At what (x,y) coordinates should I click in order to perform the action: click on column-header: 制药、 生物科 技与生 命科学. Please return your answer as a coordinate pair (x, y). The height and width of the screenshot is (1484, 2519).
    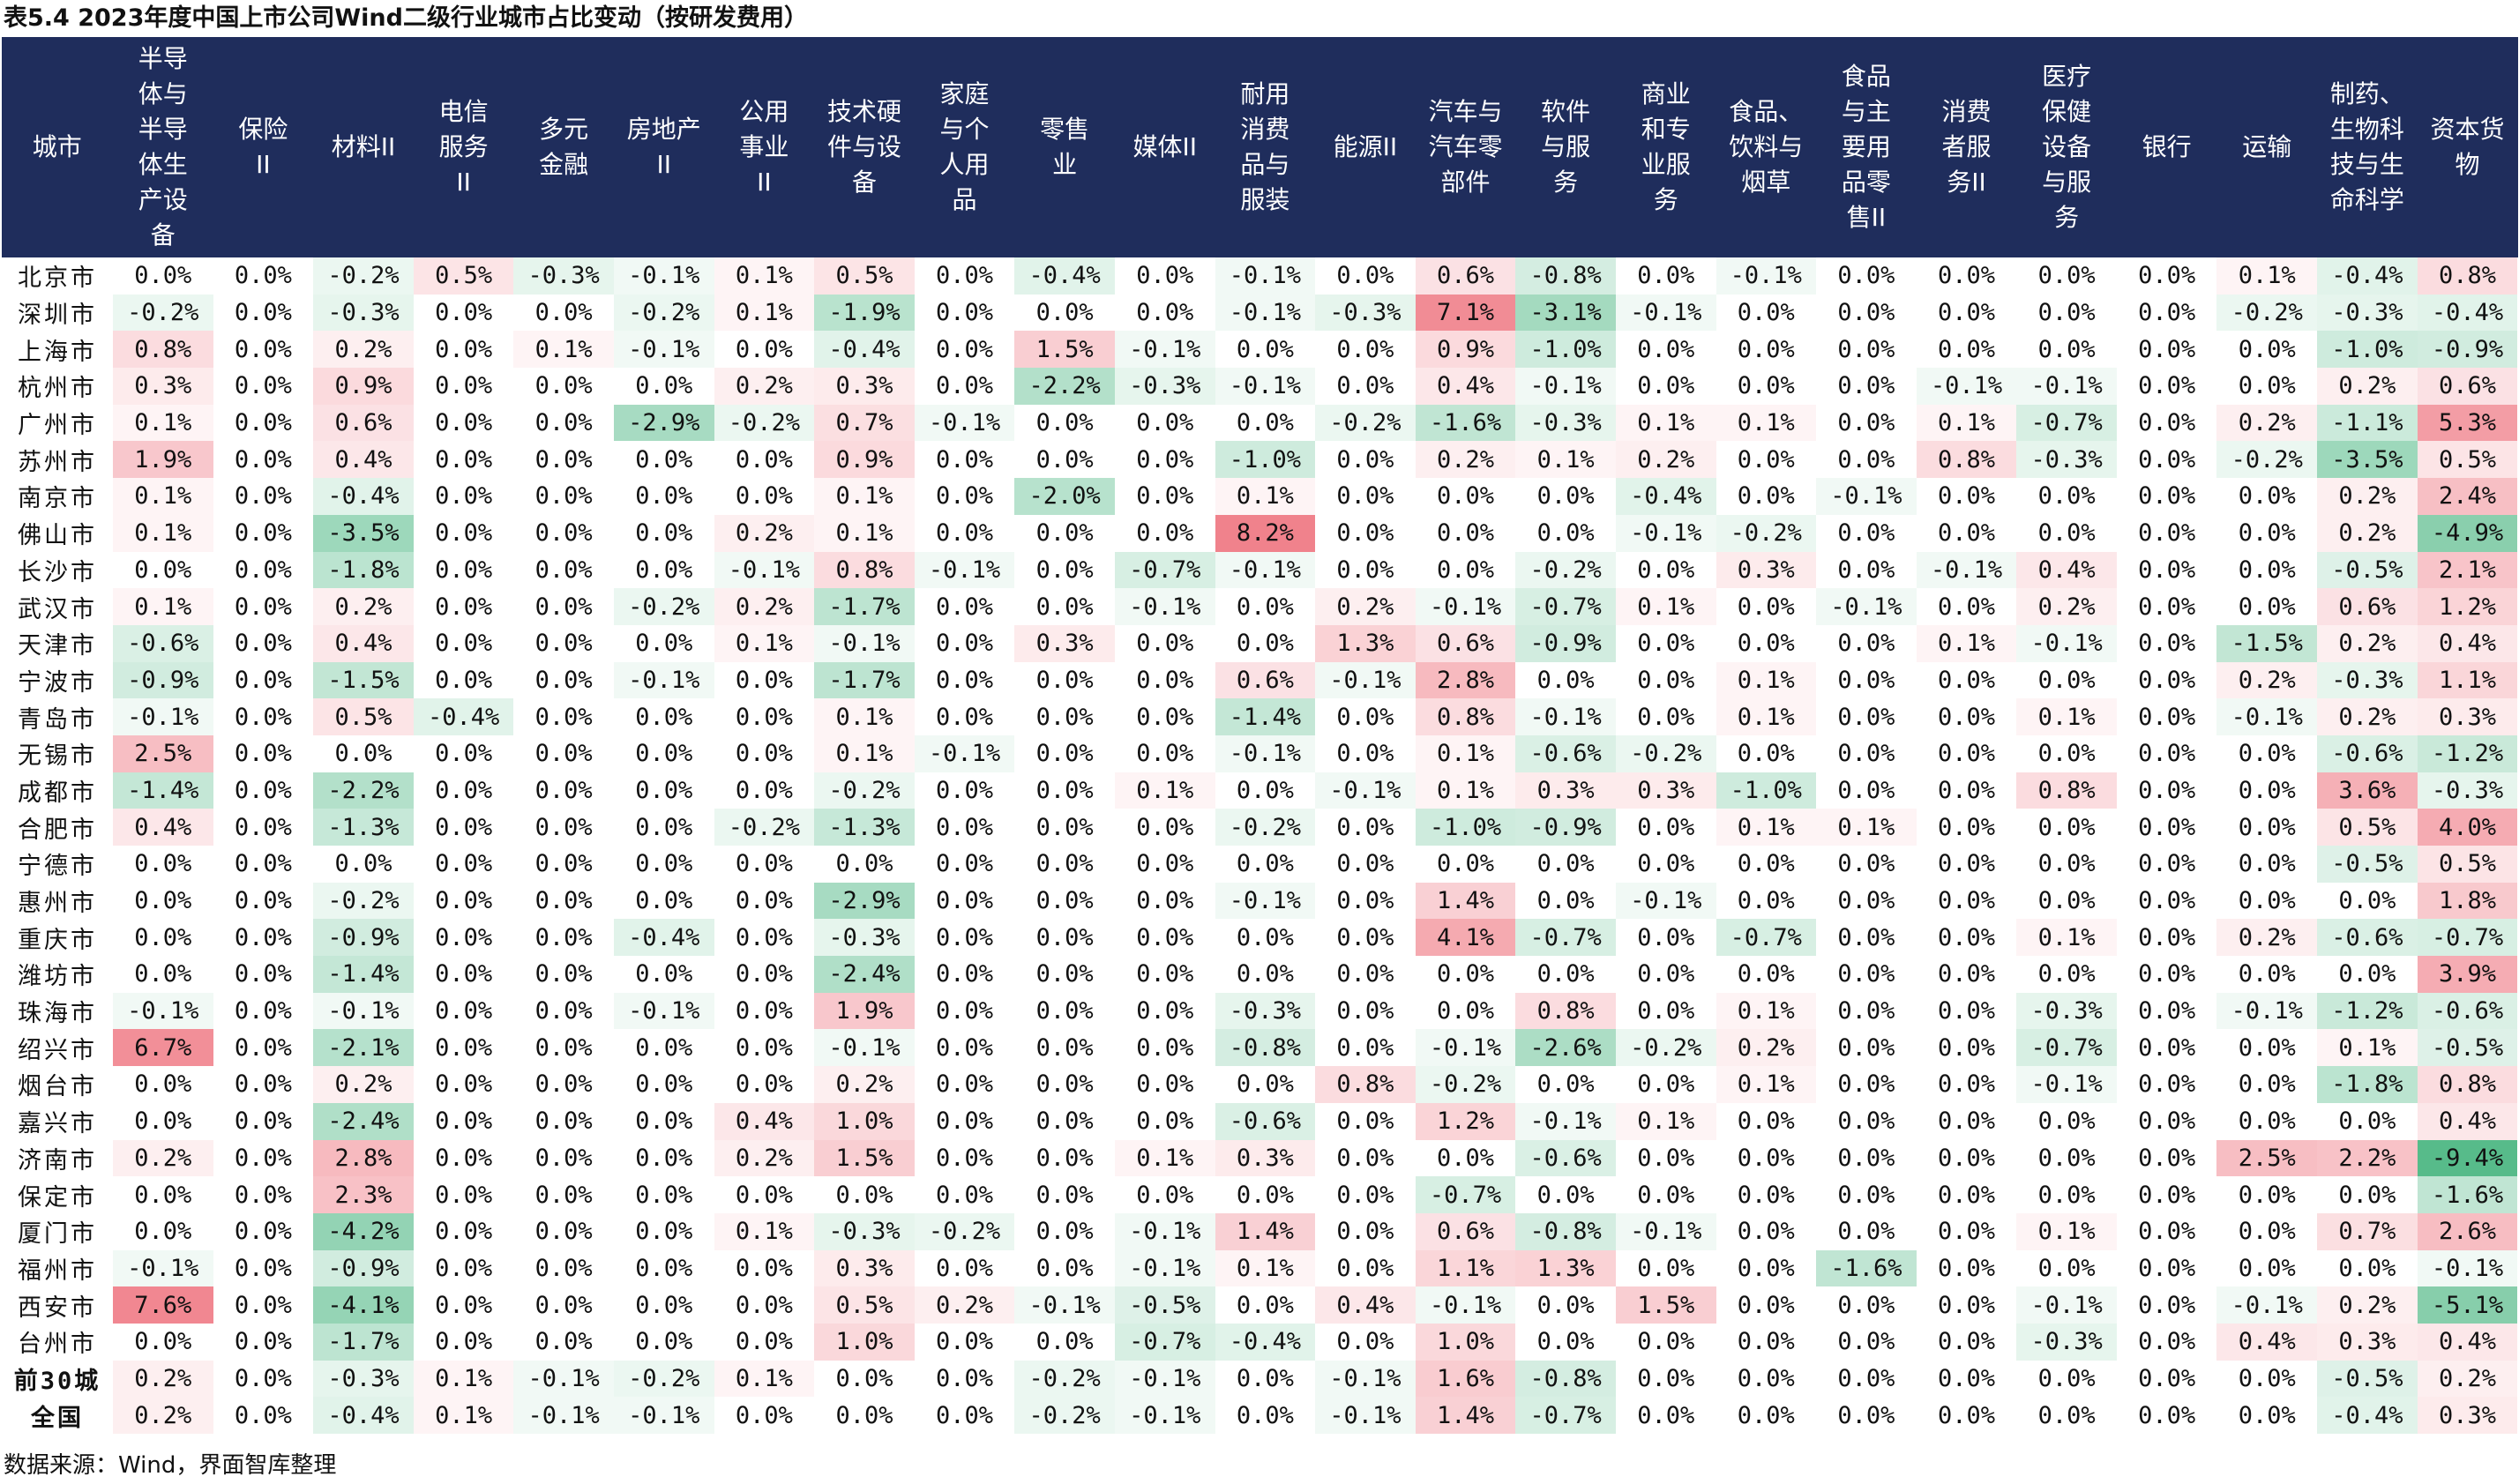
    Looking at the image, I should click on (2367, 147).